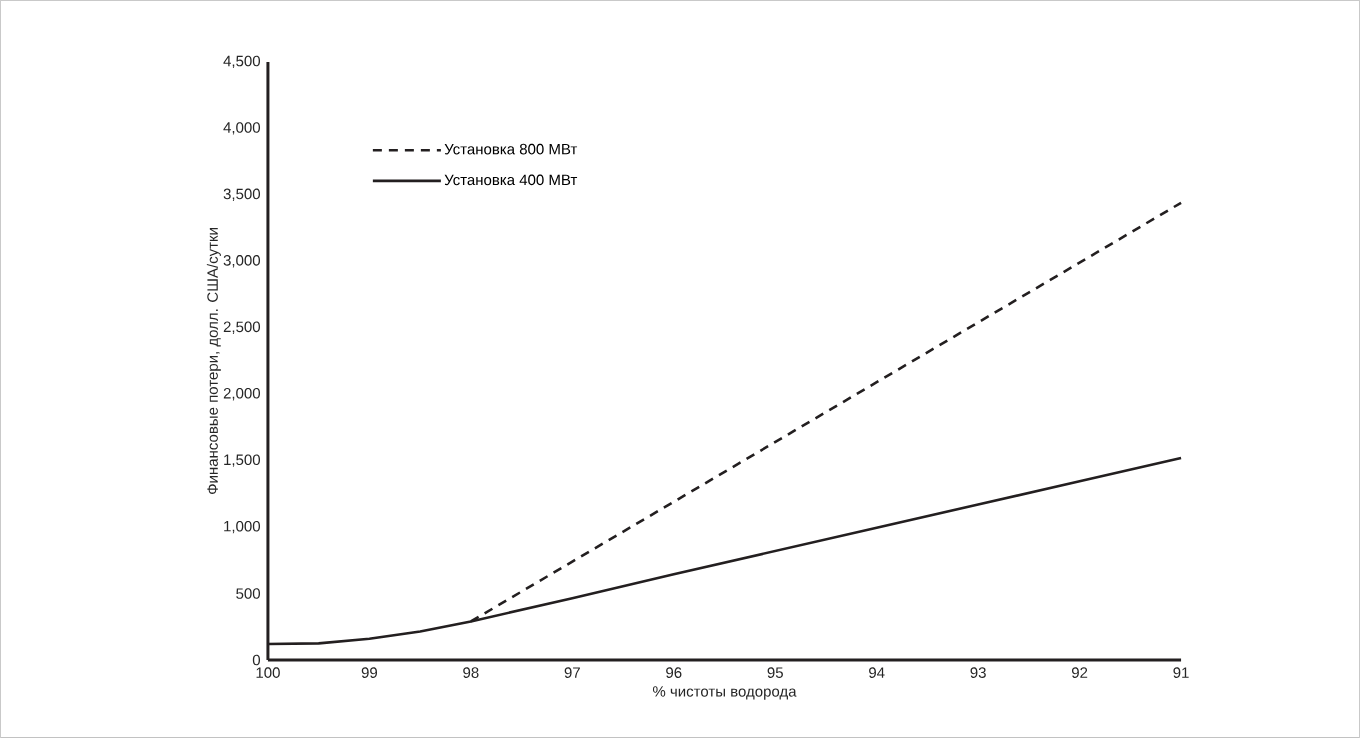  What do you see at coordinates (268, 672) in the screenshot?
I see `x-tick-label: 100` at bounding box center [268, 672].